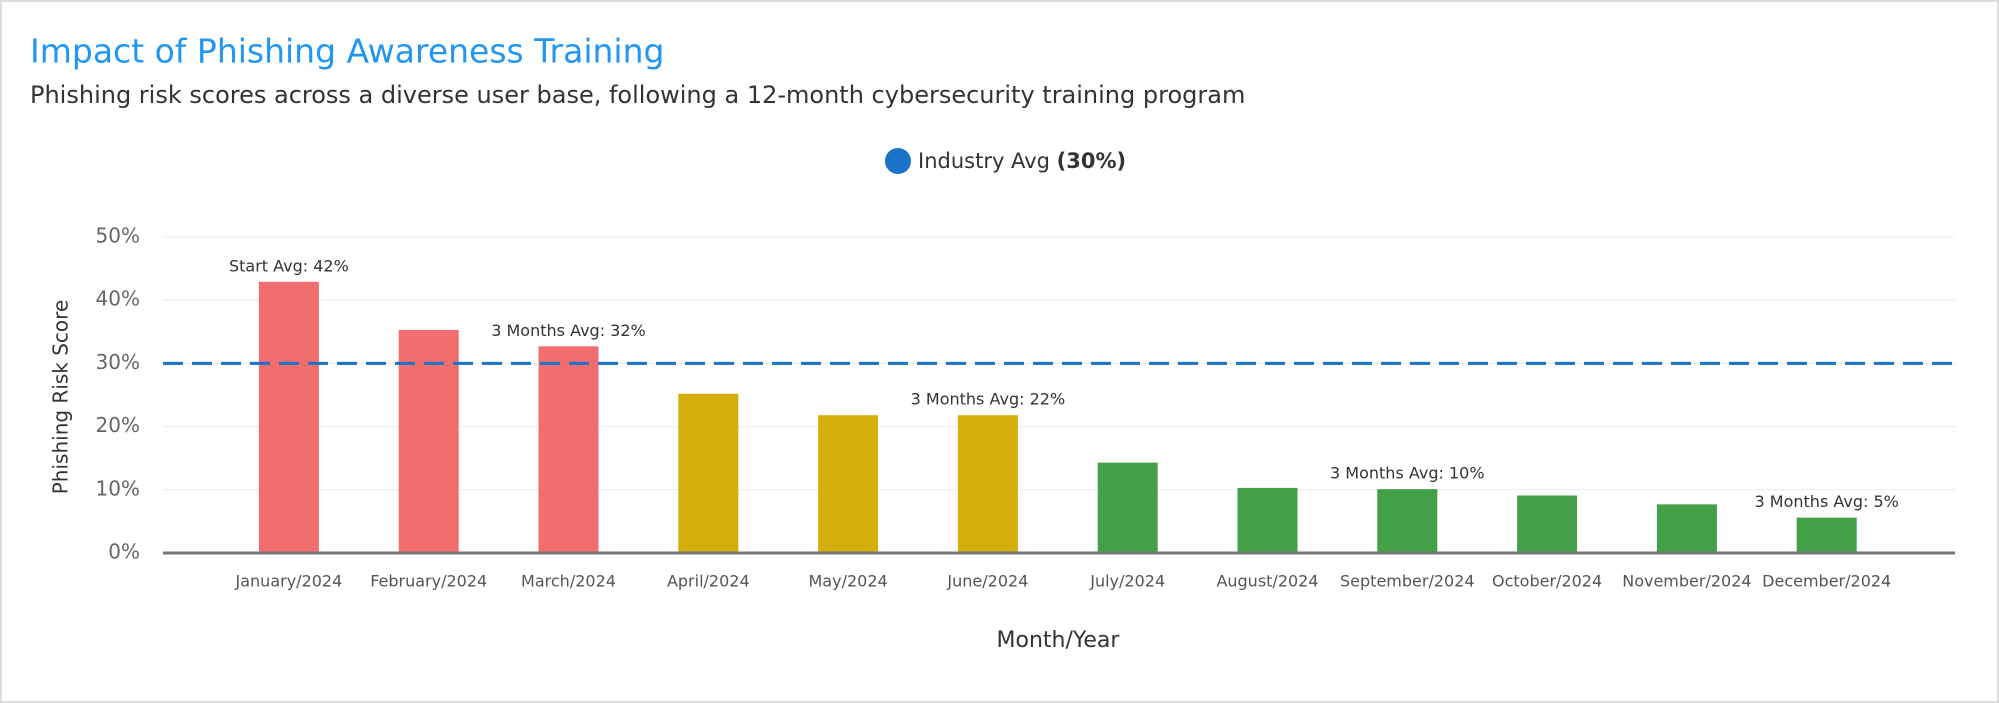 The height and width of the screenshot is (703, 1999). I want to click on y-tick-label: 0%, so click(124, 552).